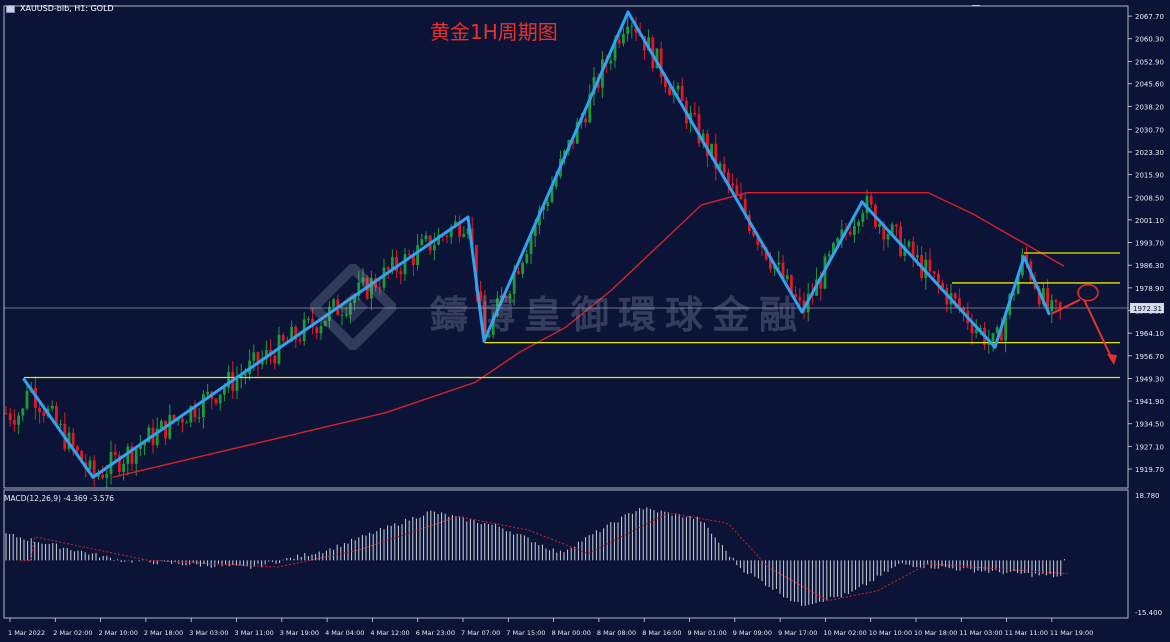 The height and width of the screenshot is (642, 1170). I want to click on current-price-box, so click(1147, 308).